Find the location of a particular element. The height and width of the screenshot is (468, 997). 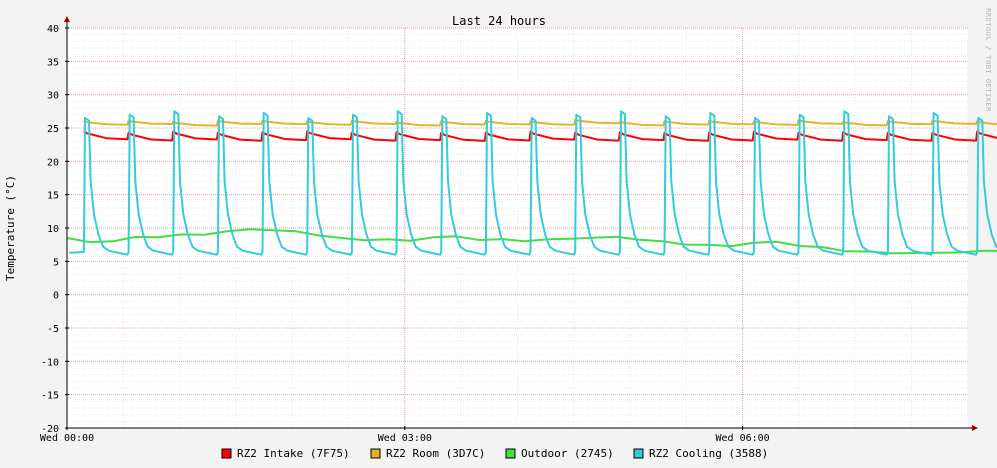

y-tick-label: 20 is located at coordinates (53, 162).